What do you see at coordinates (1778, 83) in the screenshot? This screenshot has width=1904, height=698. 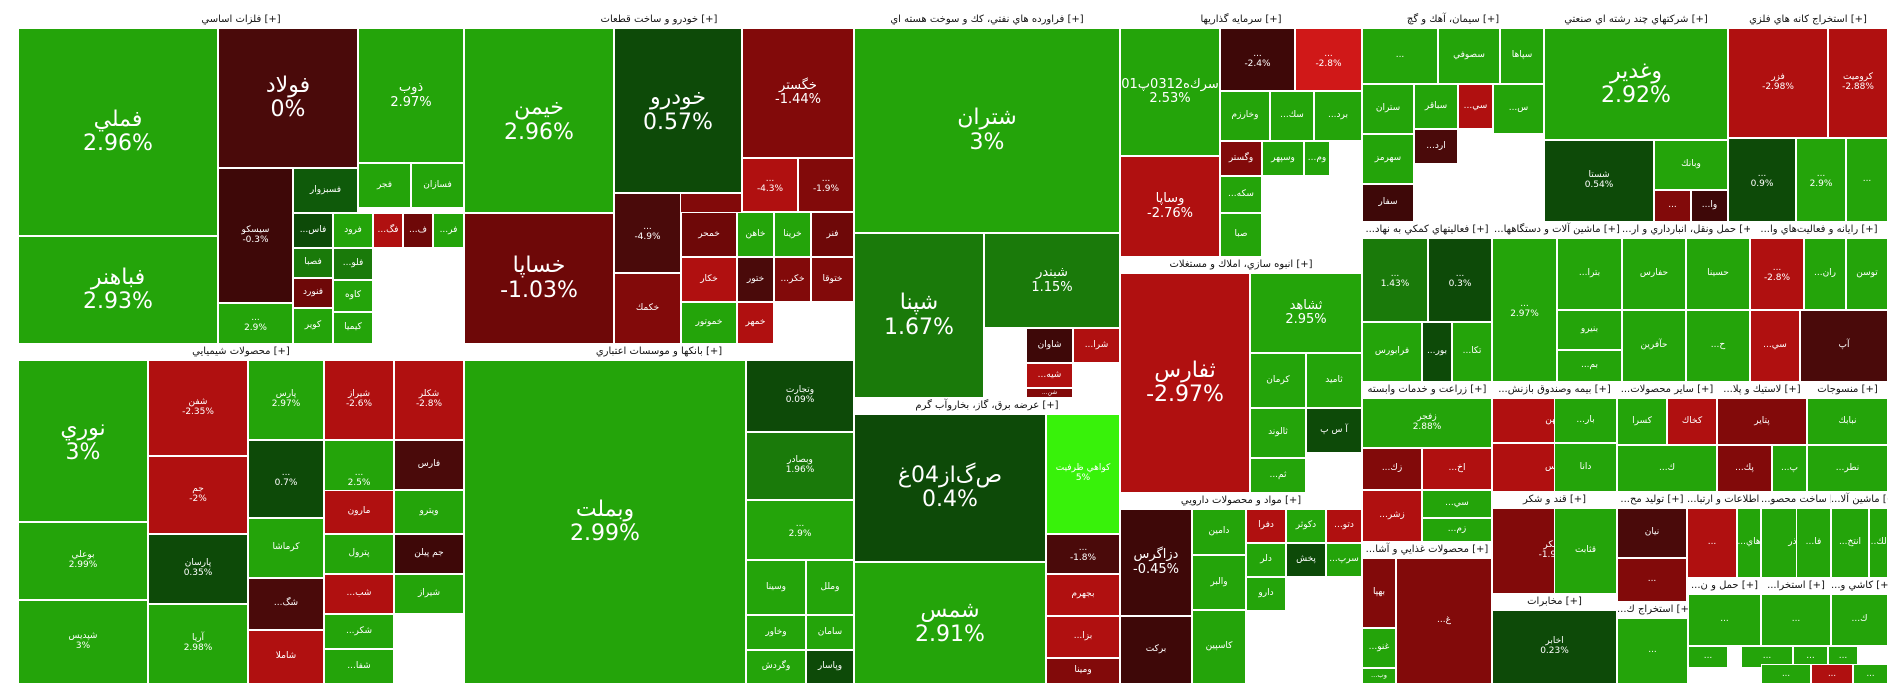 I see `treemap-tile: فزر -2.98%` at bounding box center [1778, 83].